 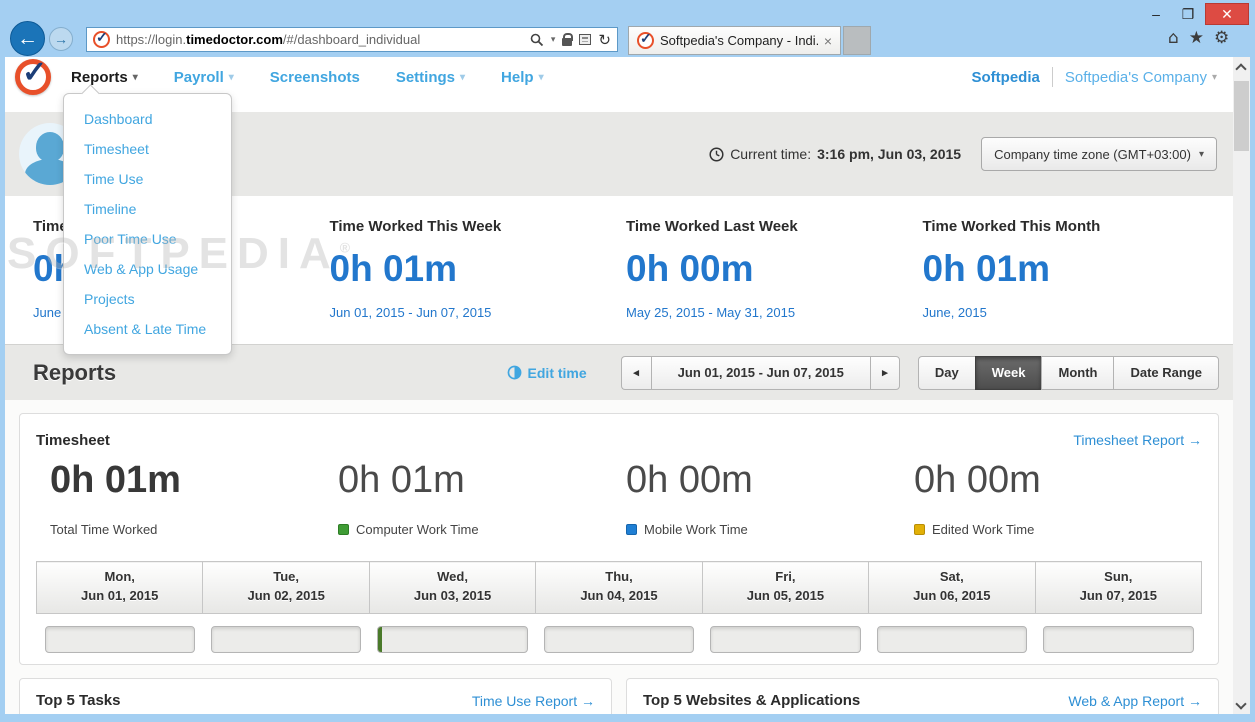 I want to click on scrollbar-thumb, so click(x=1241, y=116).